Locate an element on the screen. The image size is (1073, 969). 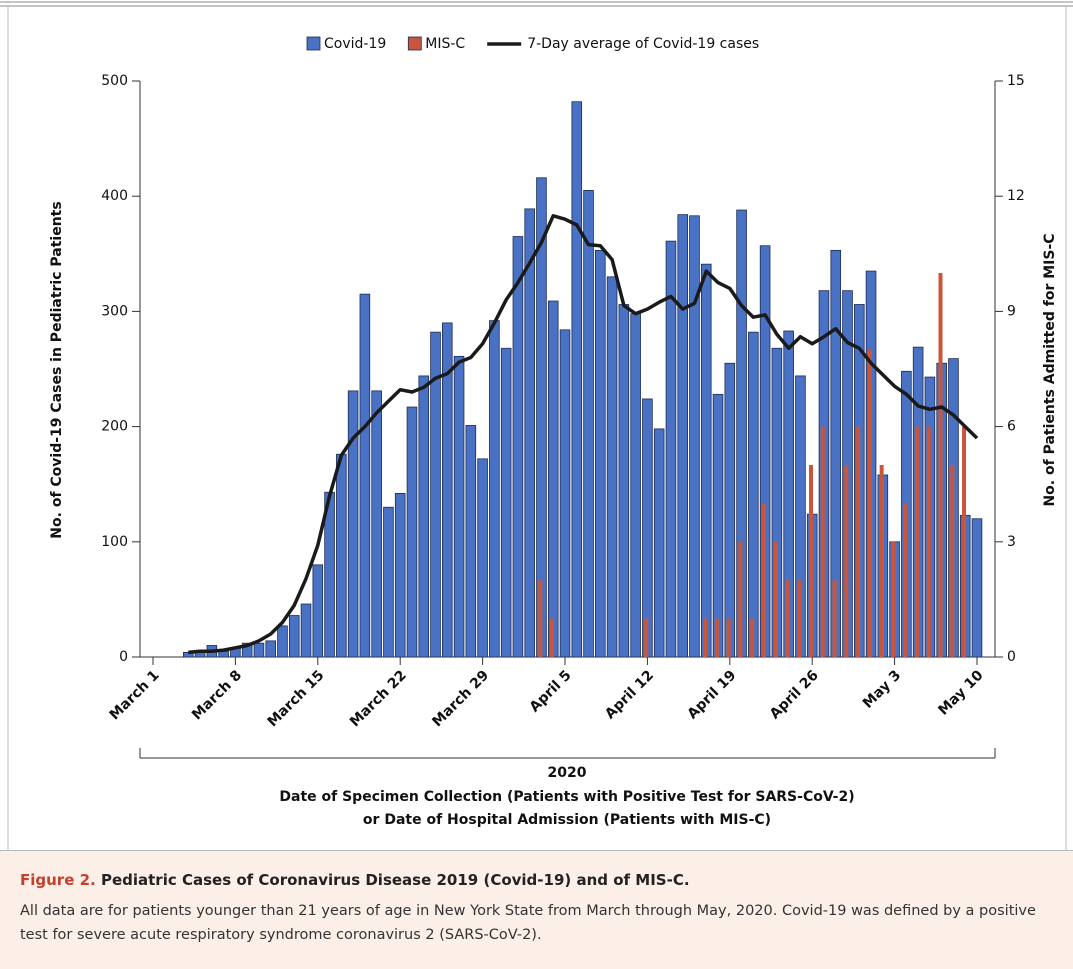
y2-tick-label: 6 is located at coordinates (1011, 427).